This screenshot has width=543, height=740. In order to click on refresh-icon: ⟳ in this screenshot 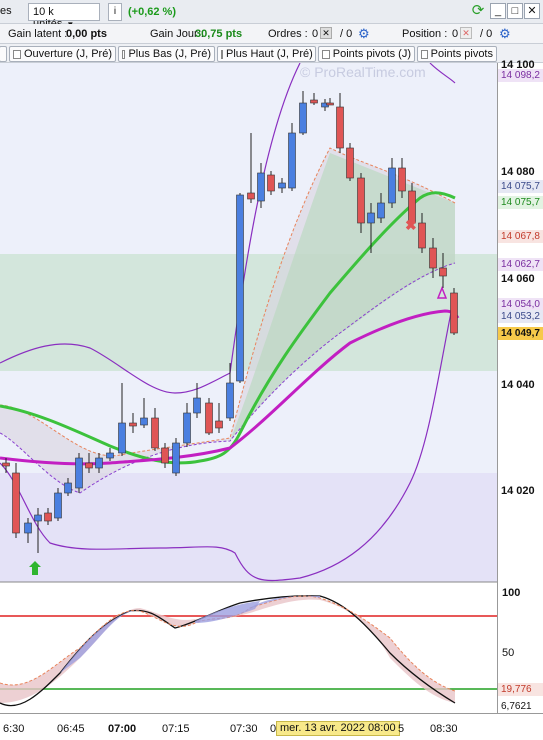, I will do `click(478, 10)`.